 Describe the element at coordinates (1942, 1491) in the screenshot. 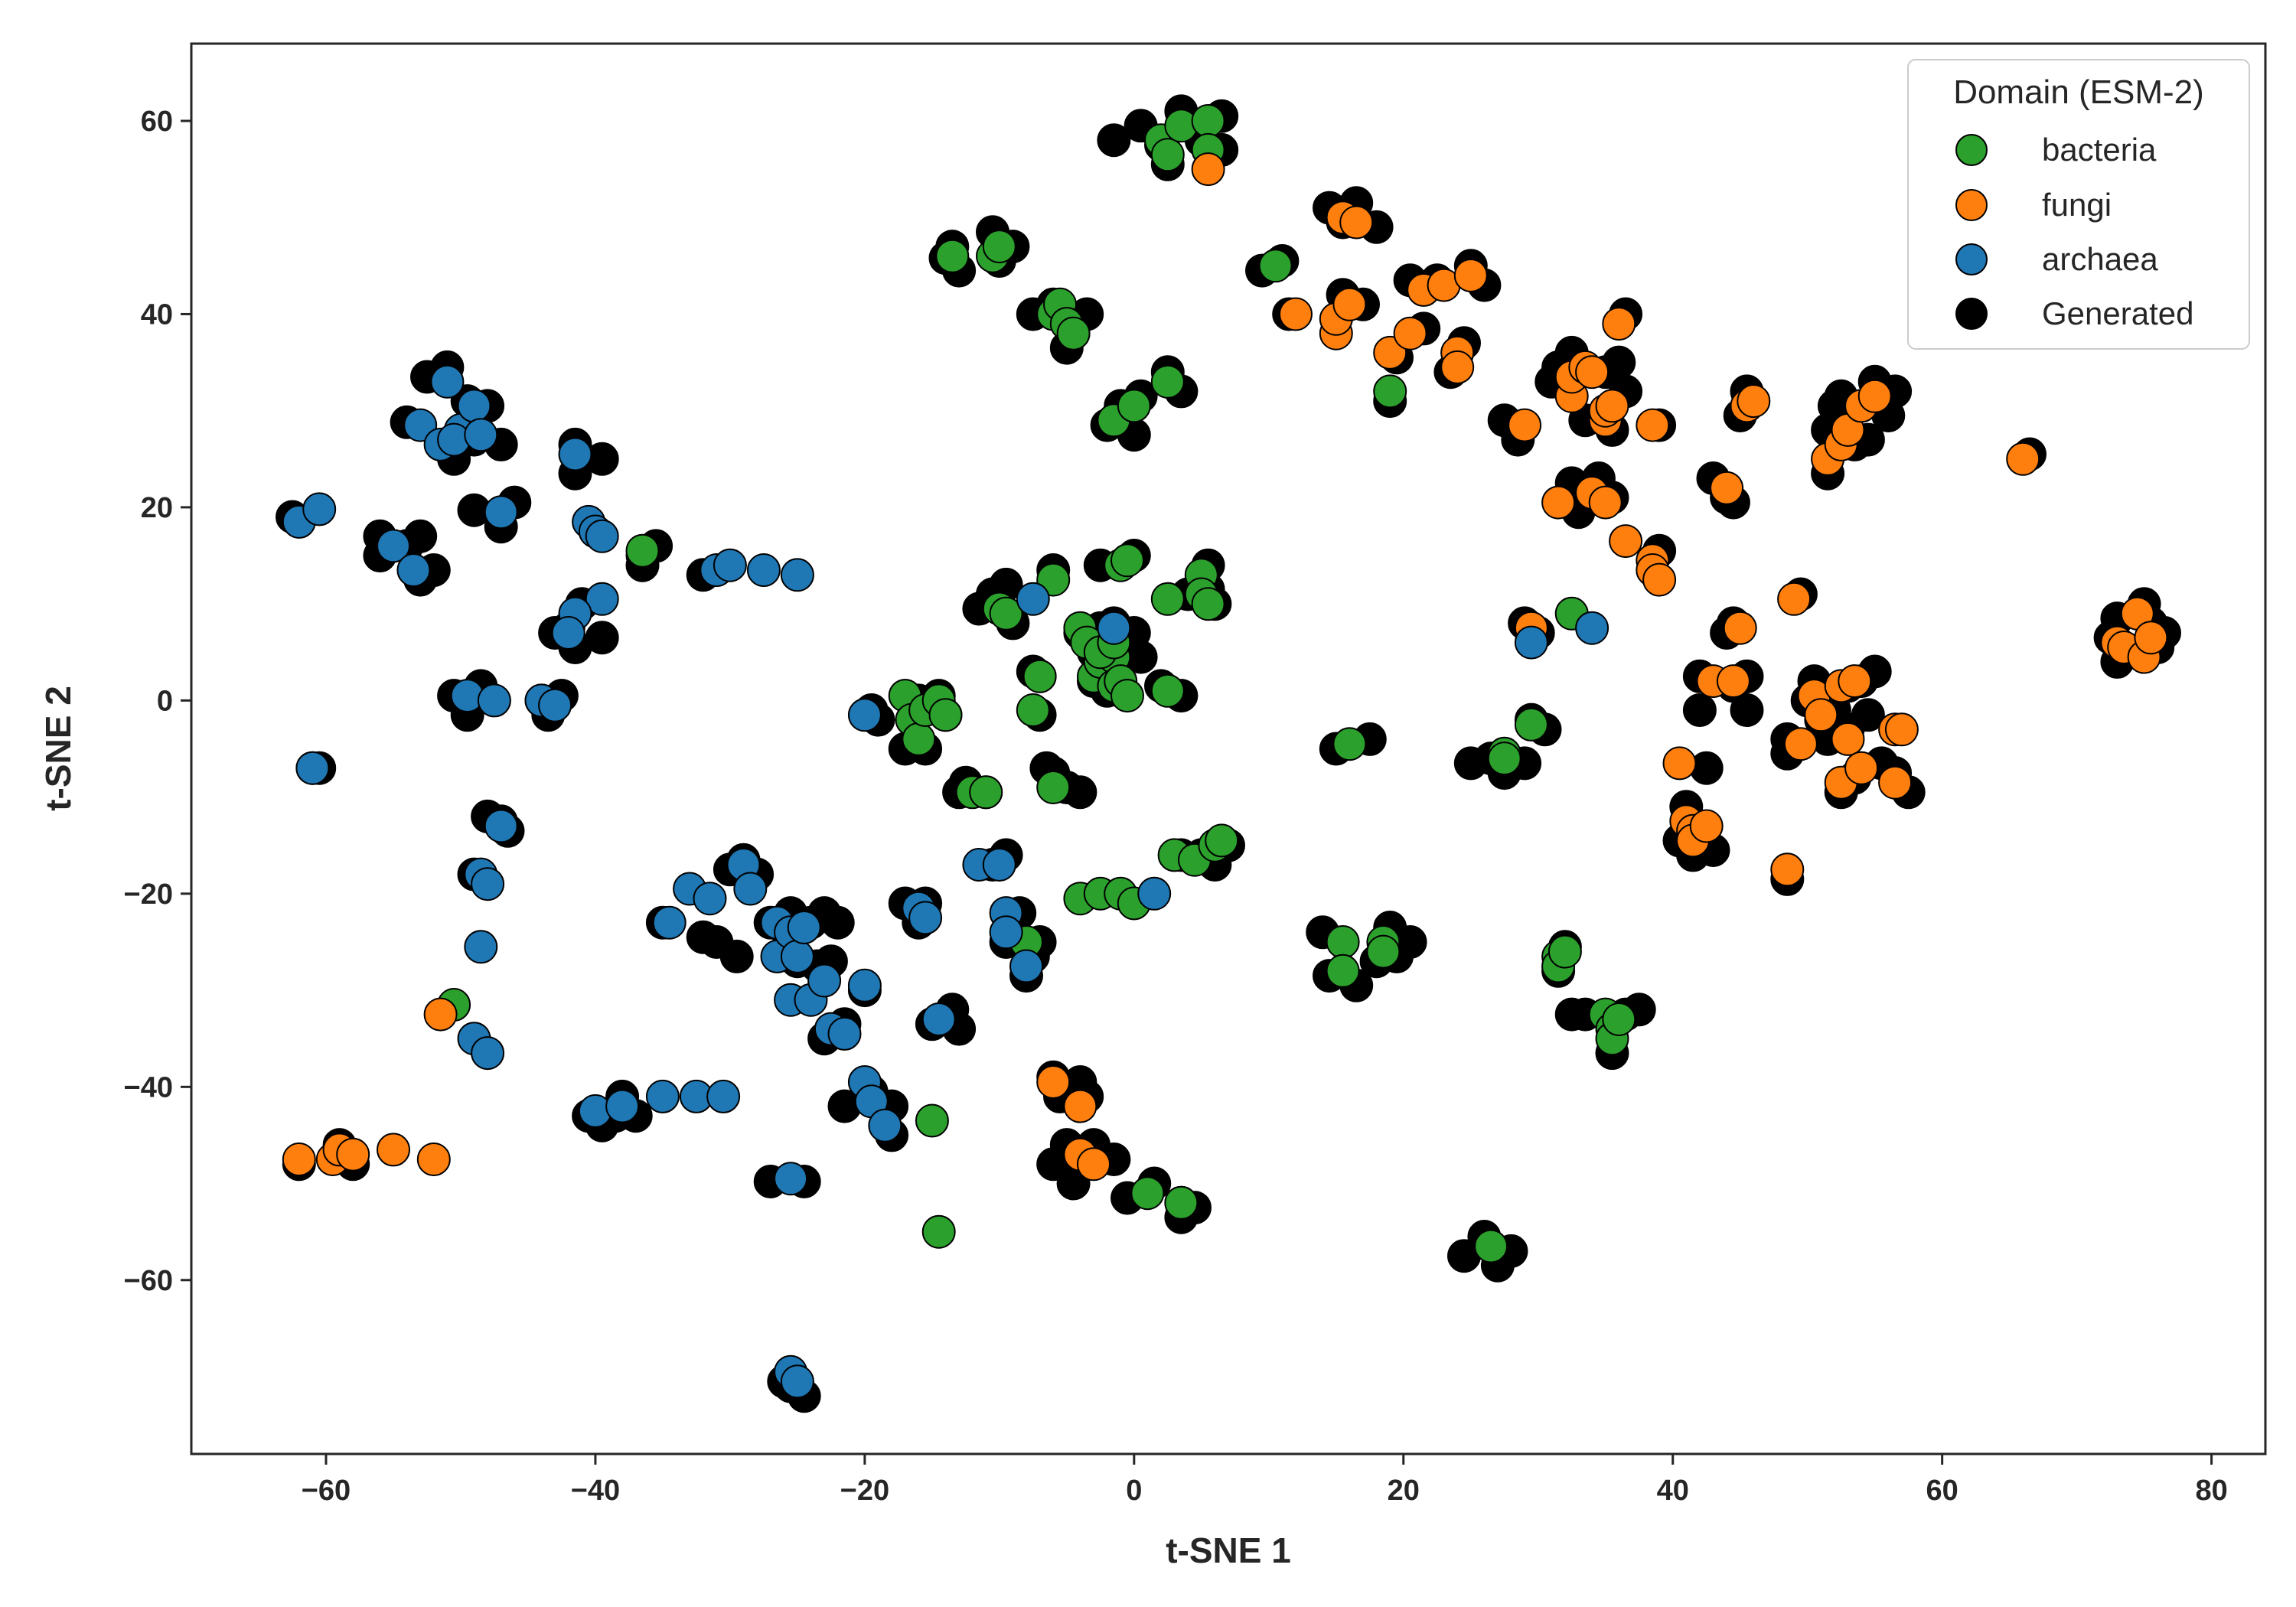

I see `x-tick-label: 60` at that location.